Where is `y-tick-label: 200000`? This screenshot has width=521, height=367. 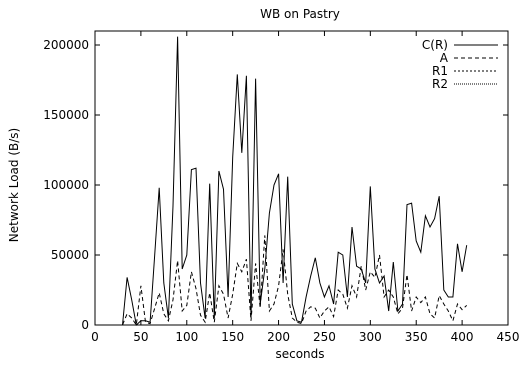 y-tick-label: 200000 is located at coordinates (66, 45).